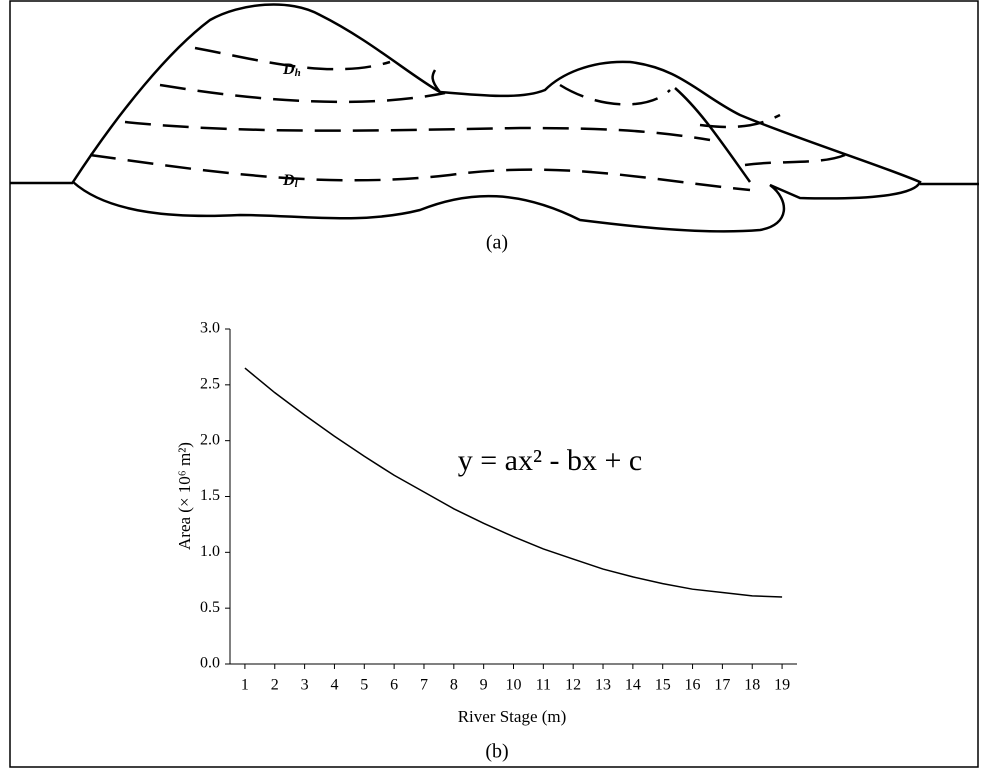  I want to click on y-tick-label: 2.5, so click(210, 384).